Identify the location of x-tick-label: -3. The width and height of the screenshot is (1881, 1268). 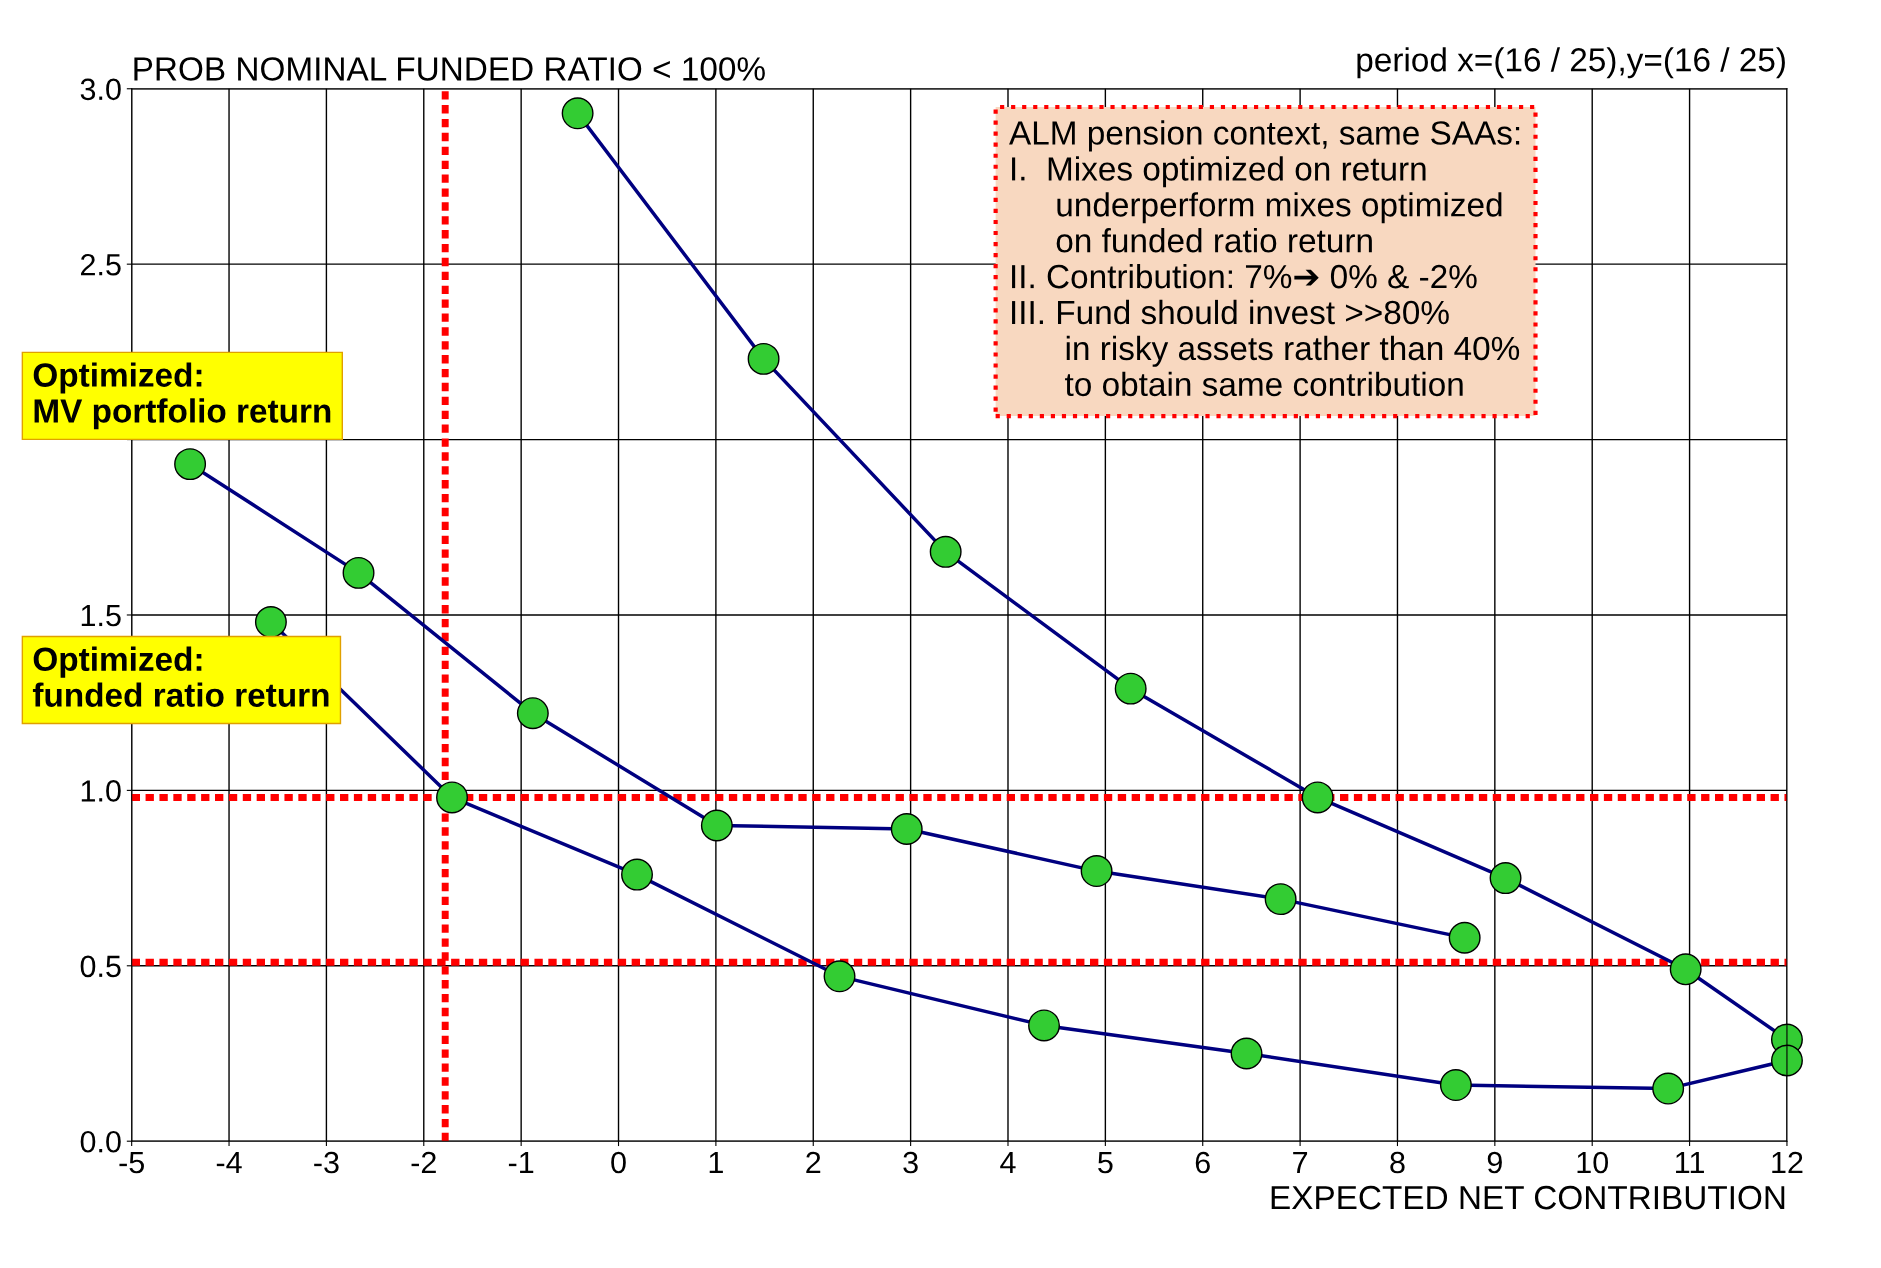
(326, 1162).